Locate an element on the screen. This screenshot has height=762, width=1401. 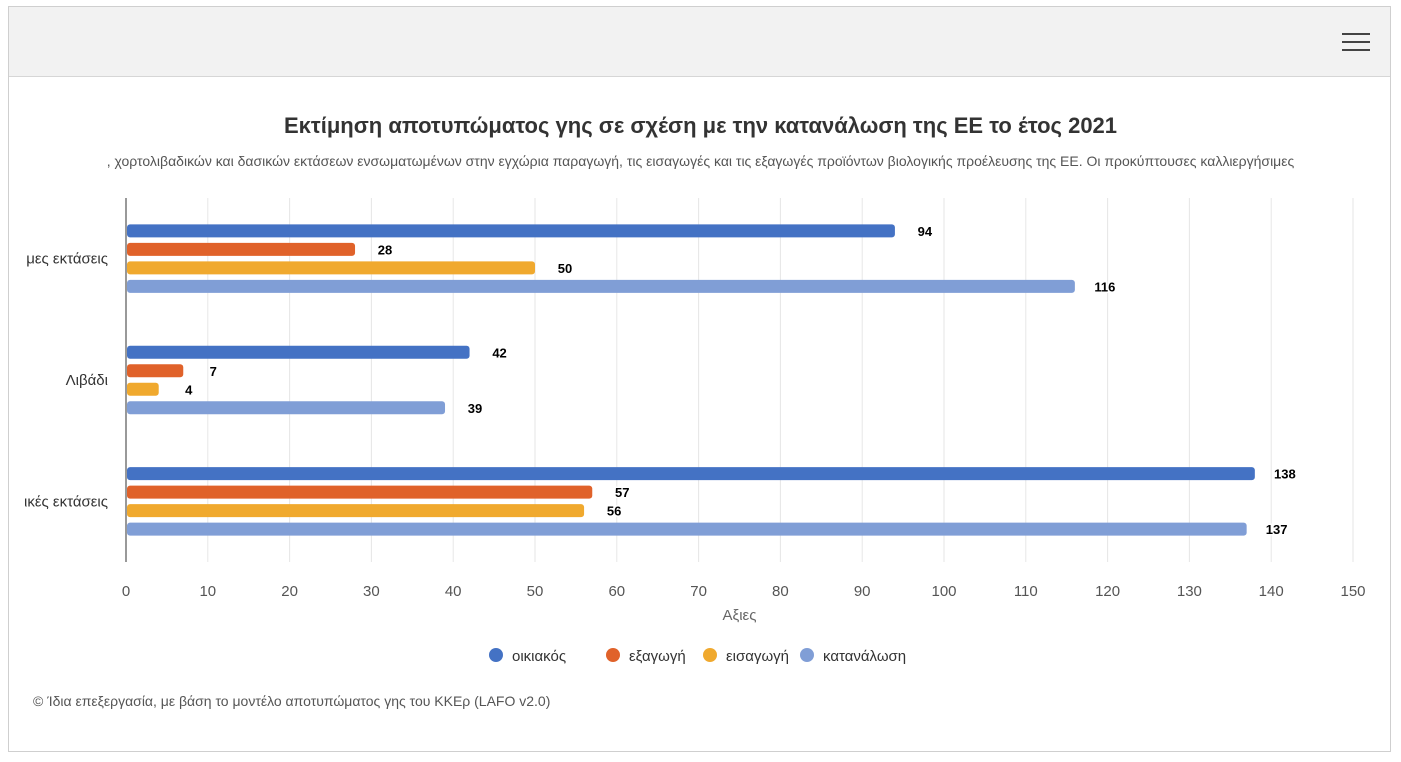
x-tick-label: 10 is located at coordinates (207, 591).